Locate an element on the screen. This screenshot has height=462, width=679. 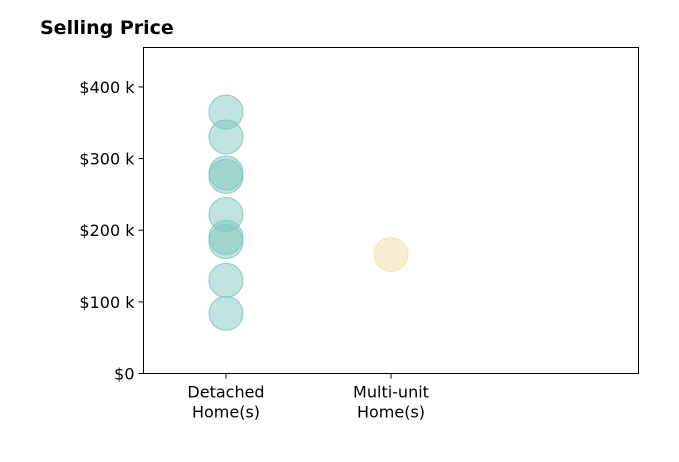
y-tick-label: $100 k is located at coordinates (107, 302).